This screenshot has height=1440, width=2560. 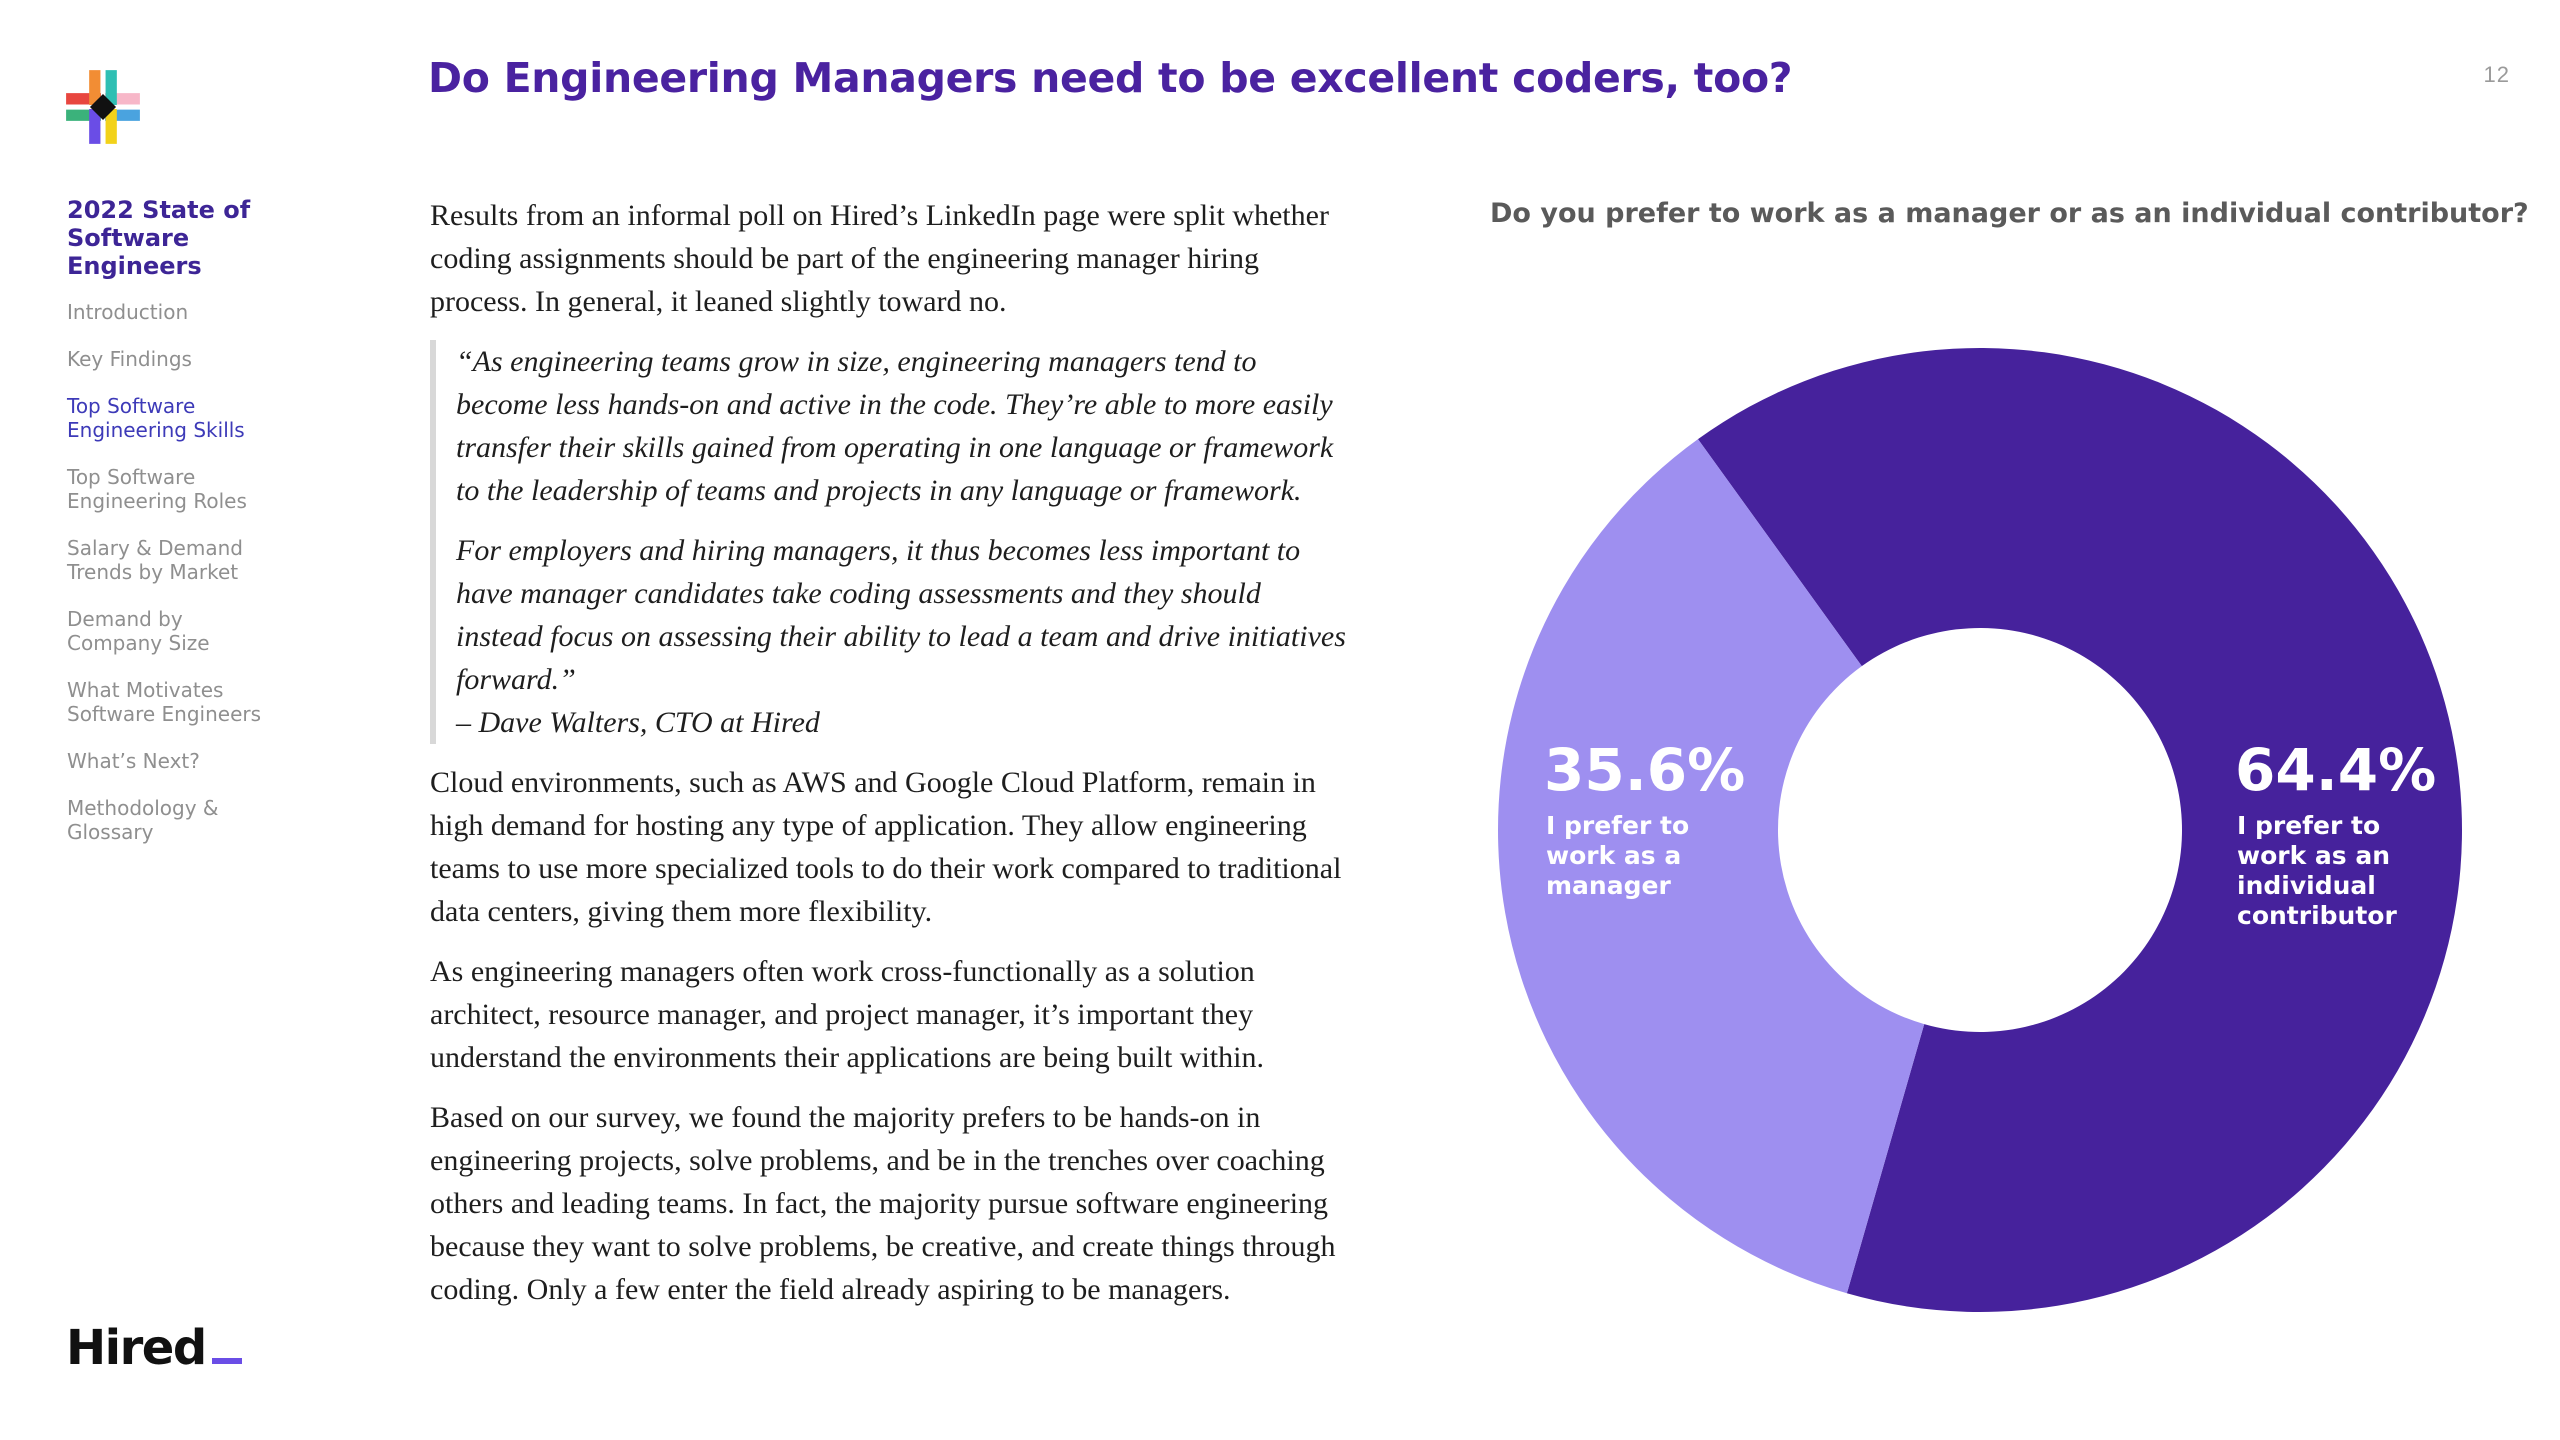 What do you see at coordinates (155, 560) in the screenshot?
I see `sidebar-item-salary-demand-trends: Salary & Demand Trends by Market` at bounding box center [155, 560].